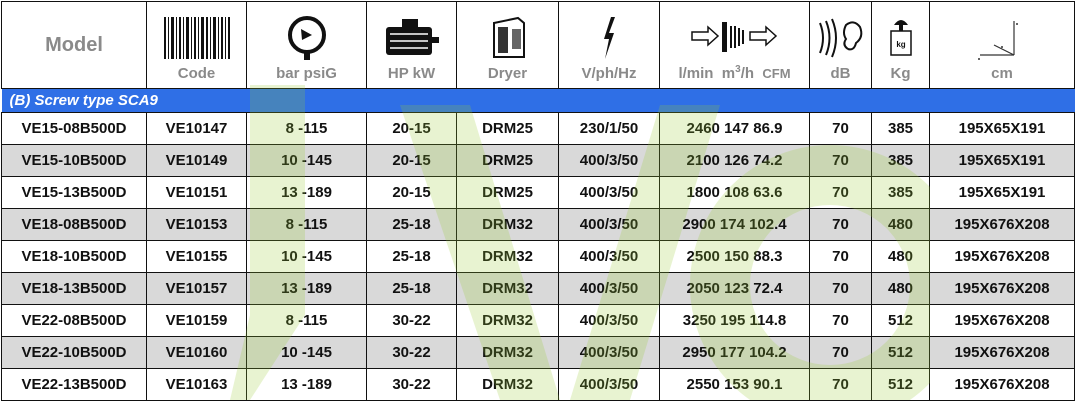 The image size is (1077, 401). I want to click on header-pressure-label: bar psiG, so click(306, 73).